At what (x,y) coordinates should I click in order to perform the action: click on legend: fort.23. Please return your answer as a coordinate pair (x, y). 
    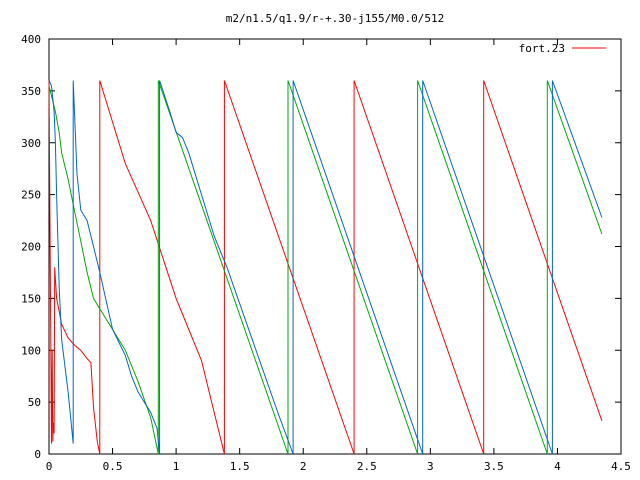
    Looking at the image, I should click on (562, 48).